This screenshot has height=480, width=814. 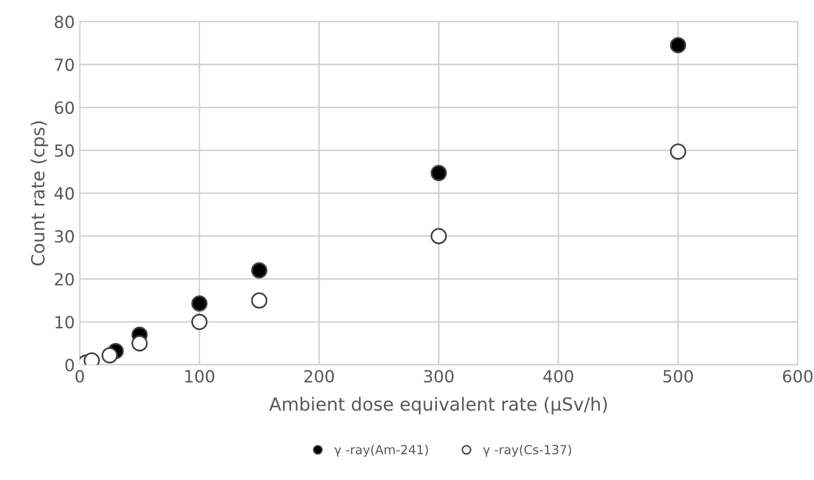 I want to click on y-tick-label: 0, so click(x=69, y=365).